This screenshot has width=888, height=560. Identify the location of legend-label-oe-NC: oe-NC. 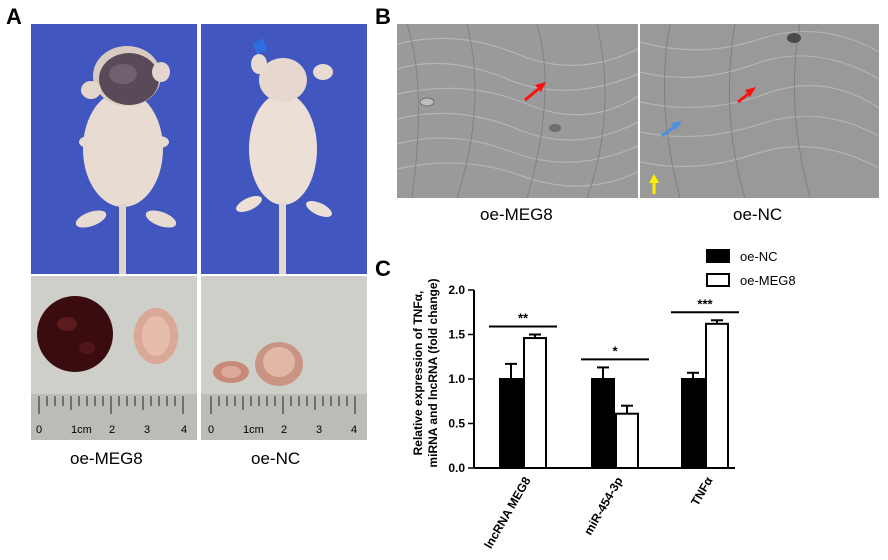
(759, 256).